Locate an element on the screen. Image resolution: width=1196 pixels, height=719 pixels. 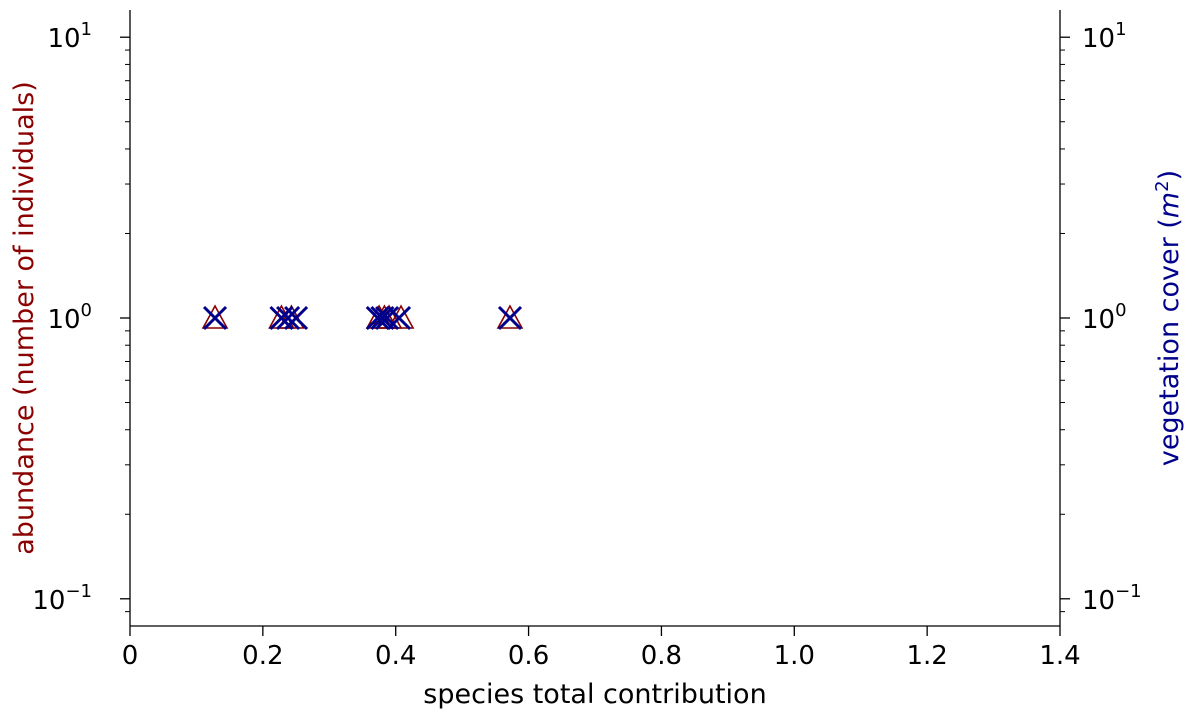
x-axis-label: species total contribution is located at coordinates (594, 694).